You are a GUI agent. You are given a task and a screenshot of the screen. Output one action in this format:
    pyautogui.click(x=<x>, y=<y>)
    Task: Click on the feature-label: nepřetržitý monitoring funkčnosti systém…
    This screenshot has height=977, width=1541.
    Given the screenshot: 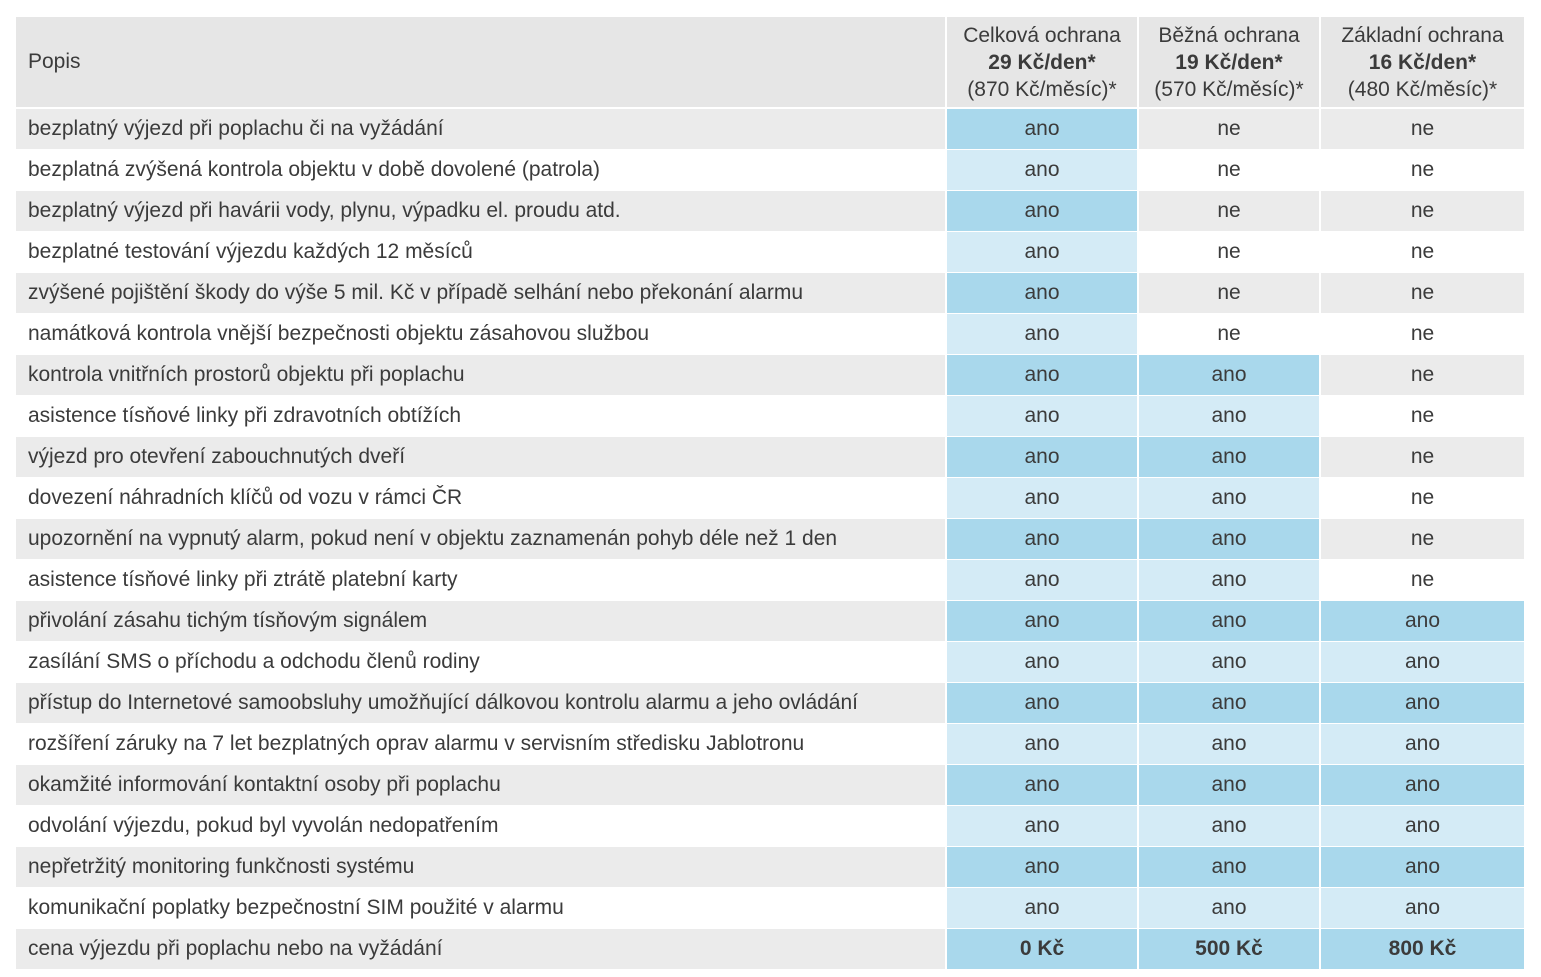 What is the action you would take?
    pyautogui.click(x=481, y=867)
    